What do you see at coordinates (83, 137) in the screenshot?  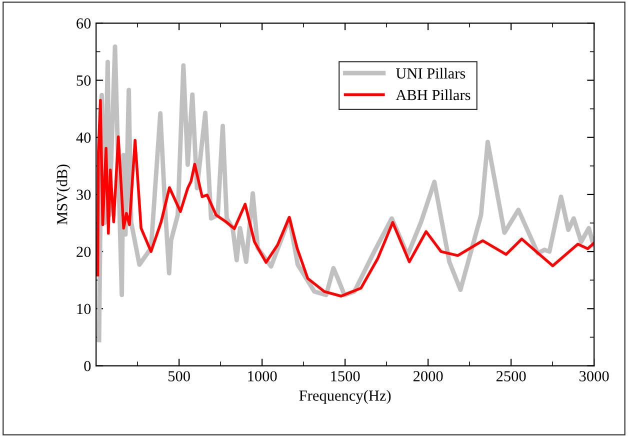 I see `y-tick-label: 40` at bounding box center [83, 137].